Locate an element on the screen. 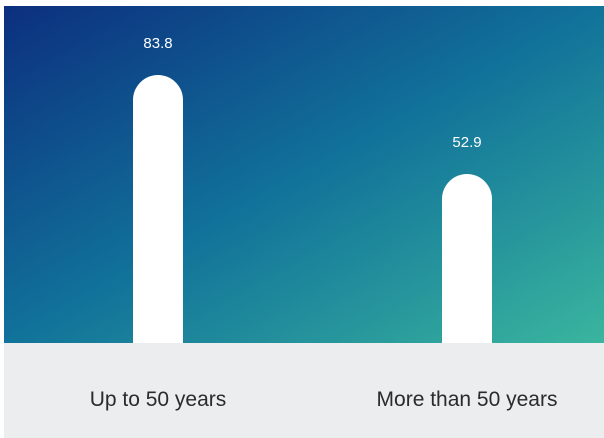 The image size is (604, 438). value-label-up-to-50-years: 83.8 is located at coordinates (158, 43).